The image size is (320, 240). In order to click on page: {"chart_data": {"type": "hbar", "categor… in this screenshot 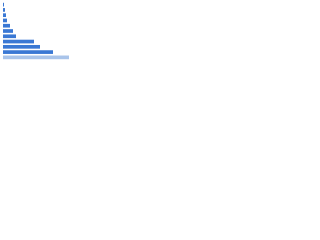, I will do `click(50, 35)`.